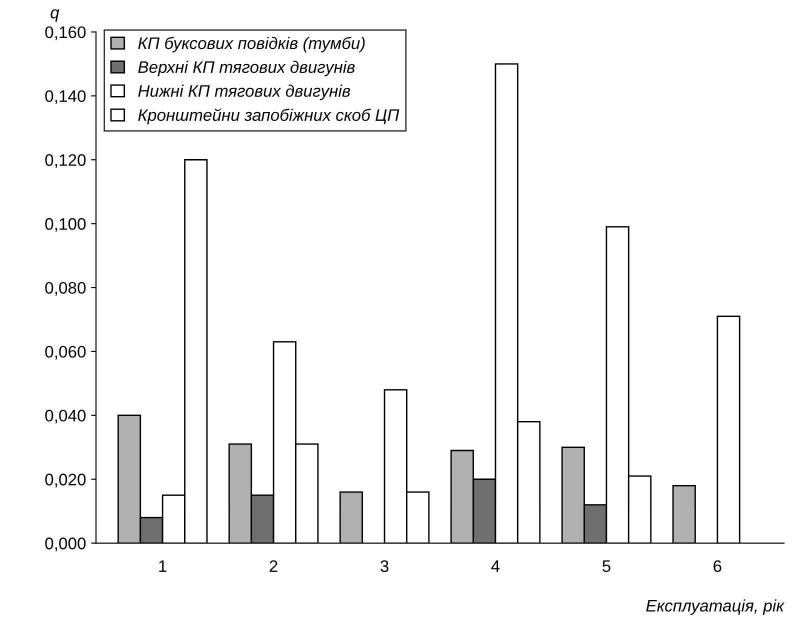  What do you see at coordinates (65, 417) in the screenshot?
I see `y-tick-label: 0,040` at bounding box center [65, 417].